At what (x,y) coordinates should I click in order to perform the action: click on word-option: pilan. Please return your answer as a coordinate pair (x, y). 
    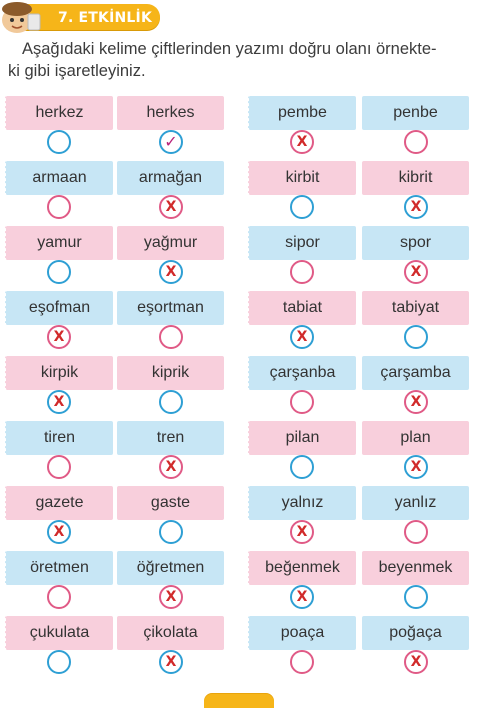
    Looking at the image, I should click on (302, 450).